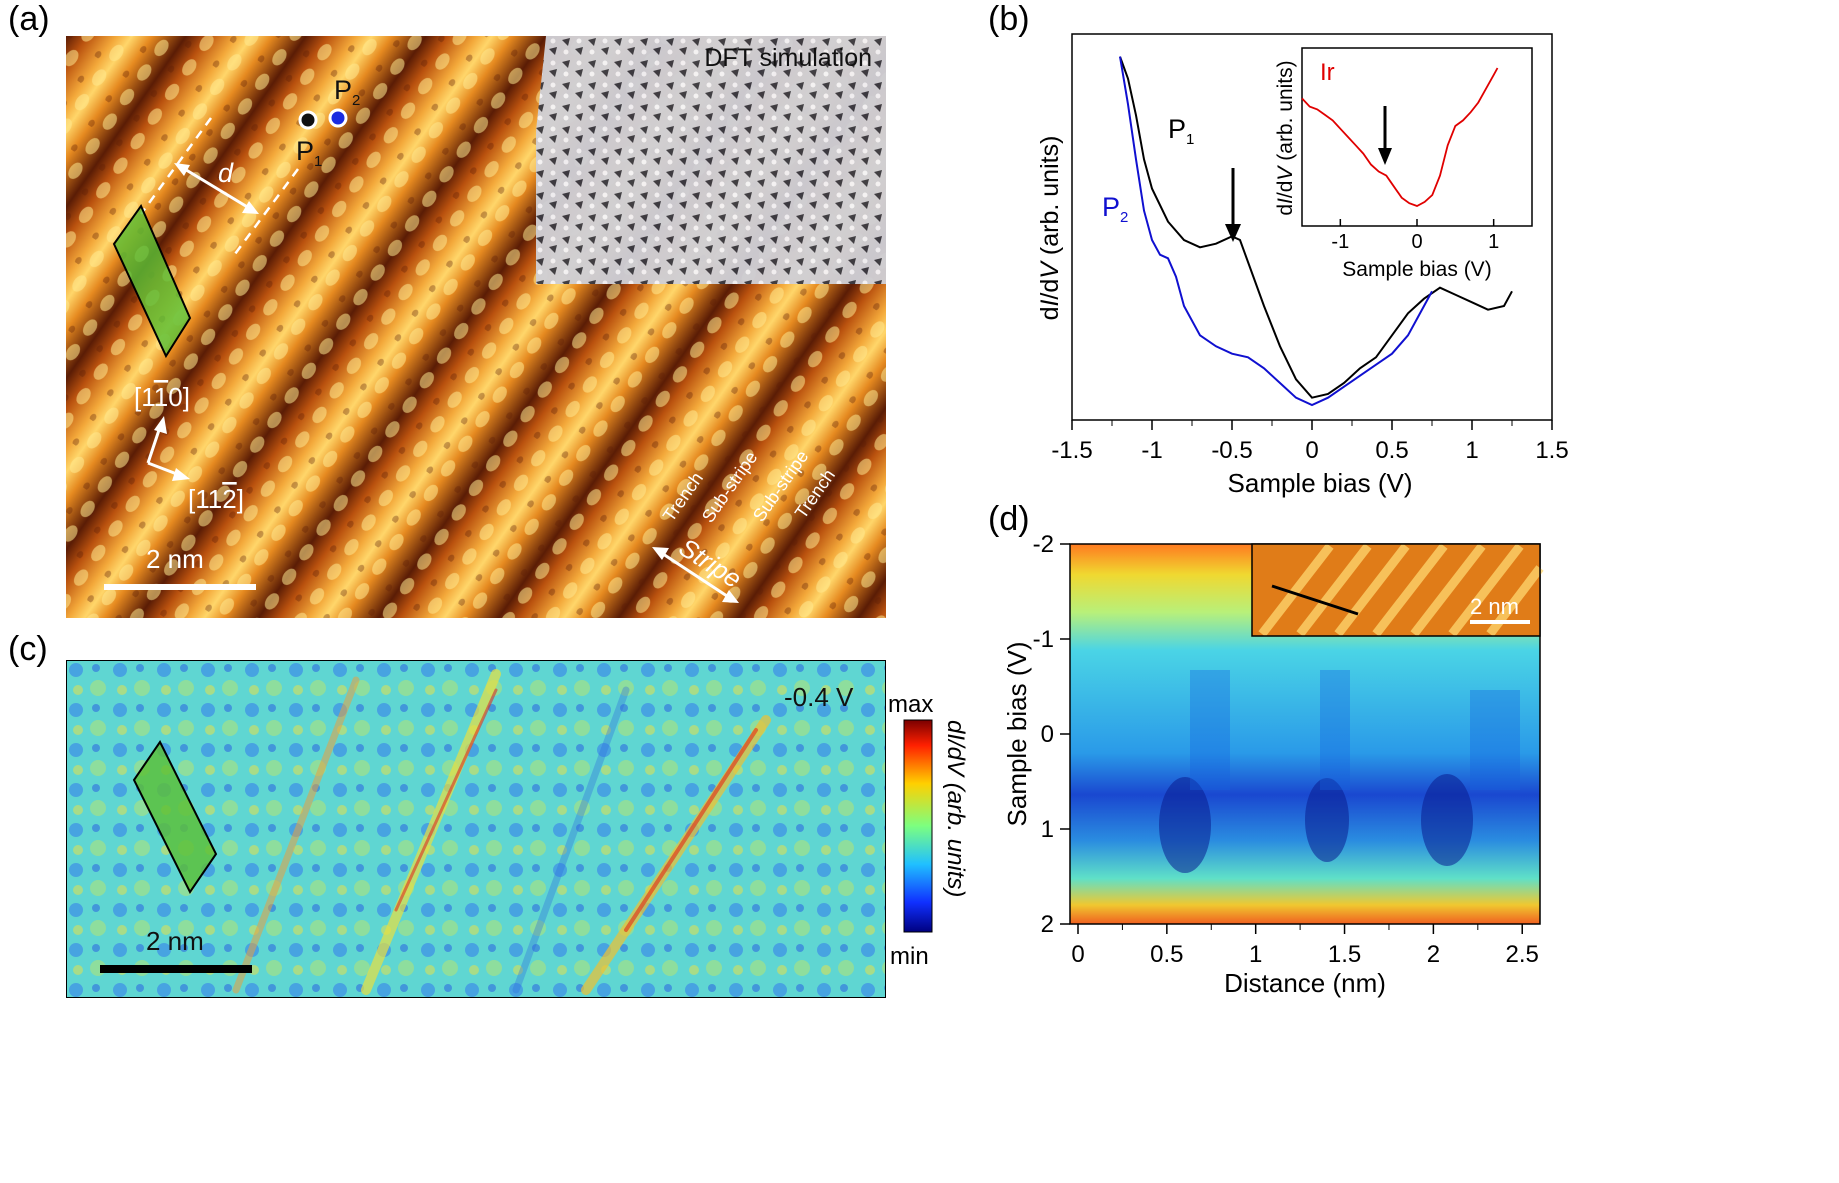 The image size is (1839, 1183). I want to click on heatmap-d-ytick-label-2: 0, so click(1047, 734).